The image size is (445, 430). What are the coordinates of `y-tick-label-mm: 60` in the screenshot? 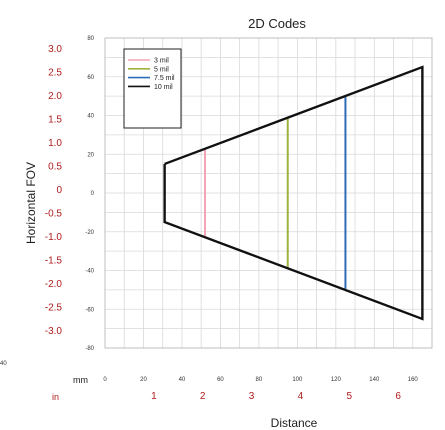 It's located at (90, 78).